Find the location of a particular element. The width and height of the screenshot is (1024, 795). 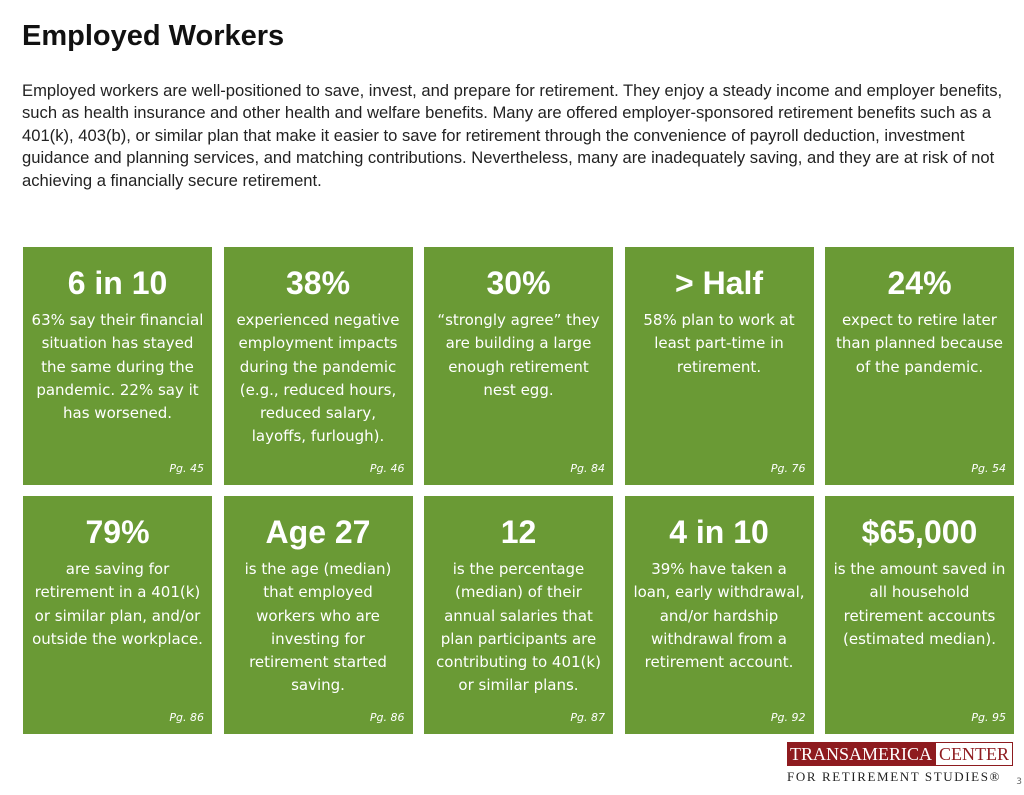

stat-headline: 79% is located at coordinates (117, 532).